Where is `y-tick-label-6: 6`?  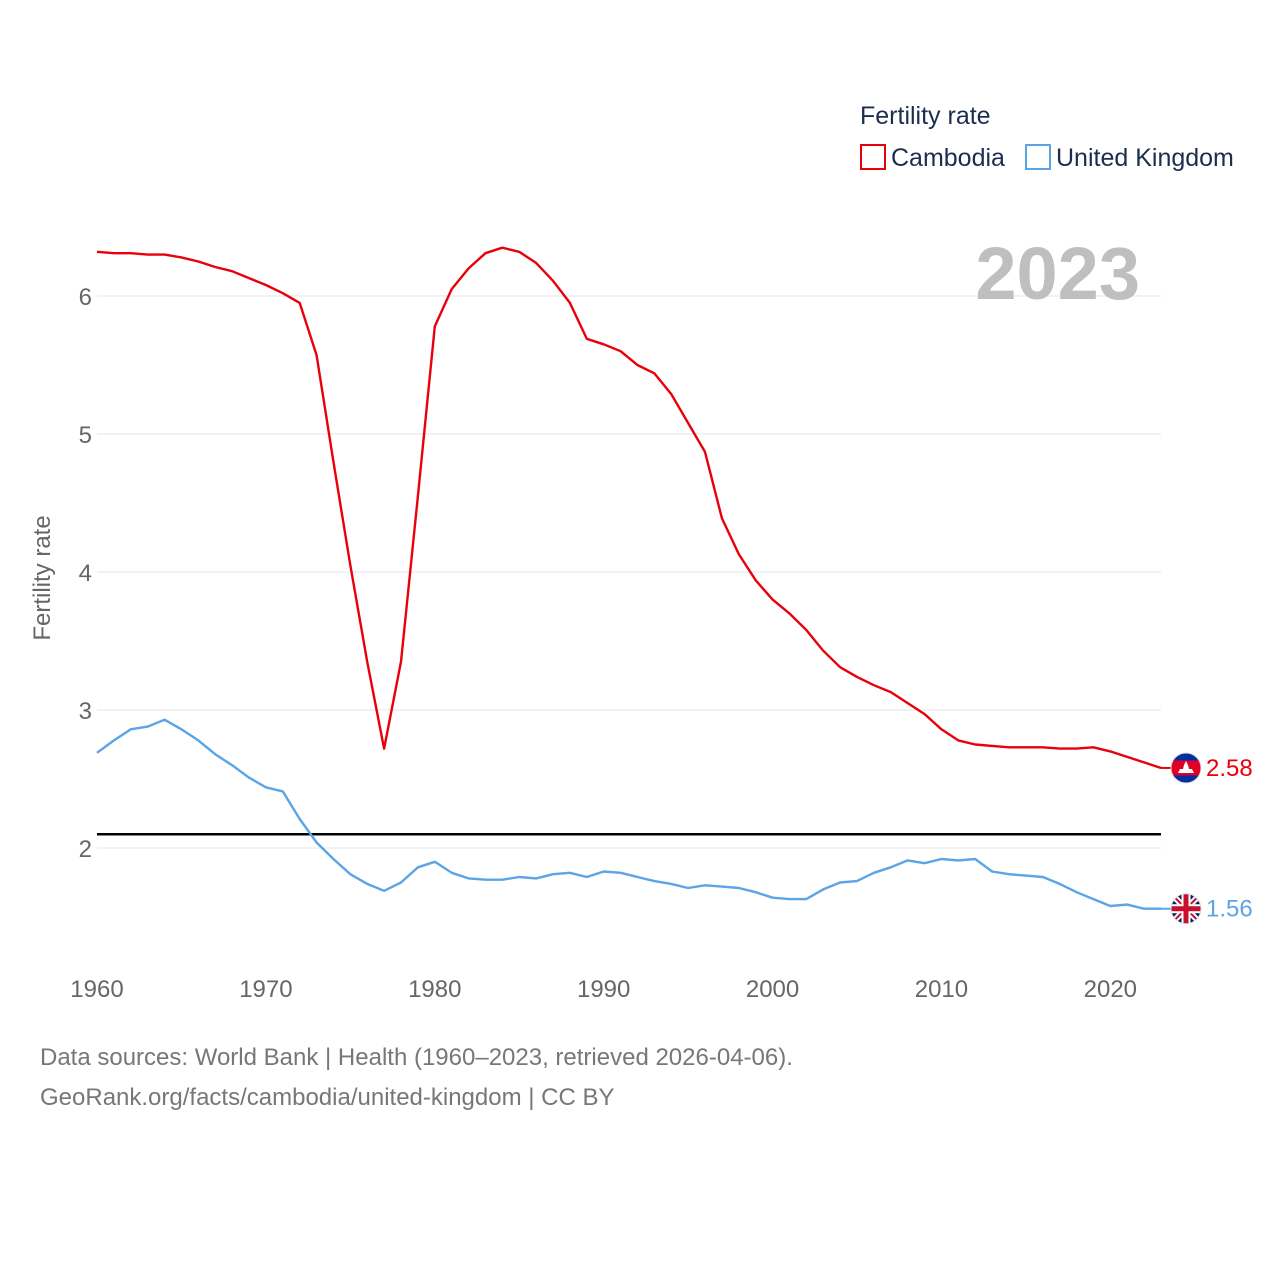 y-tick-label-6: 6 is located at coordinates (85, 297).